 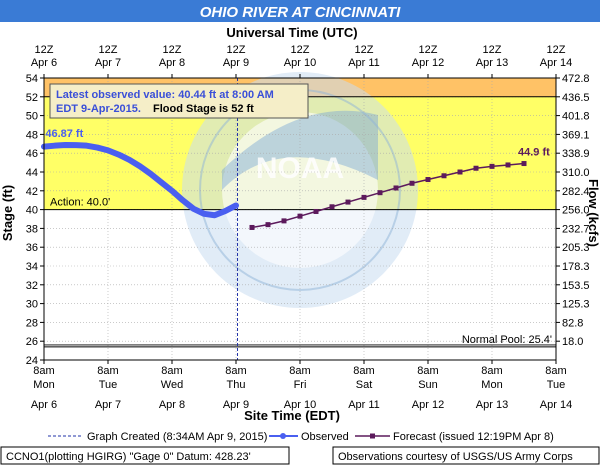 I want to click on edt-tick-day: Sat, so click(x=364, y=385).